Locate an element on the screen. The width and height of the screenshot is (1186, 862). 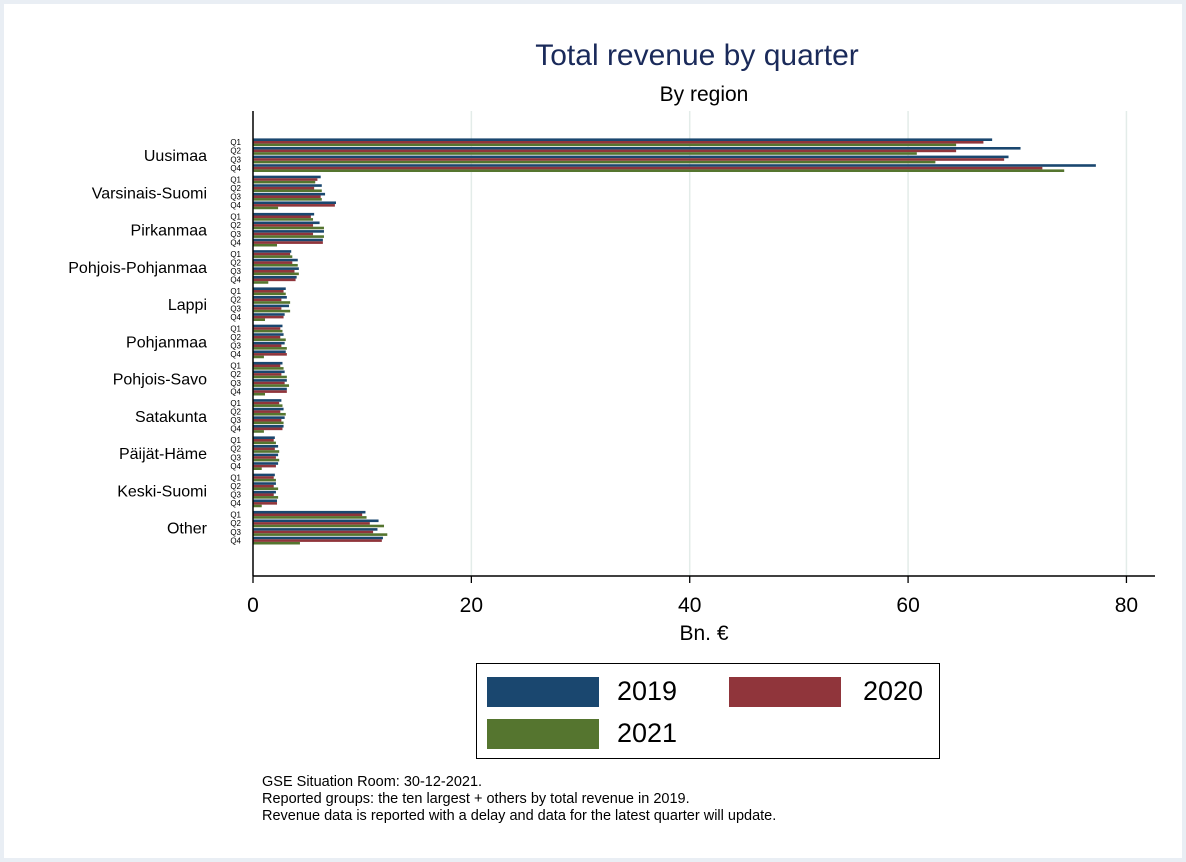
region-label-p-ij-t-h-me: Päijät-Häme is located at coordinates (163, 454).